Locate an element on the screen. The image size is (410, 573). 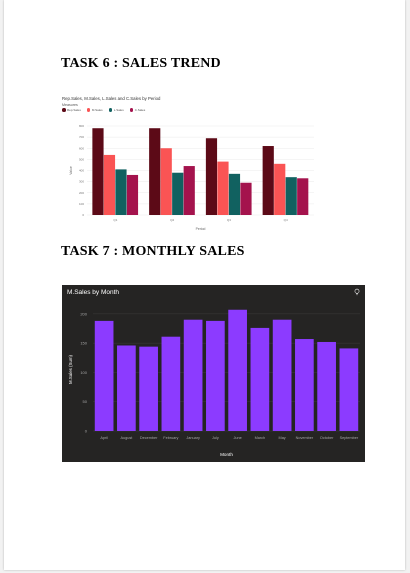
legend-title: Measures is located at coordinates (70, 105).